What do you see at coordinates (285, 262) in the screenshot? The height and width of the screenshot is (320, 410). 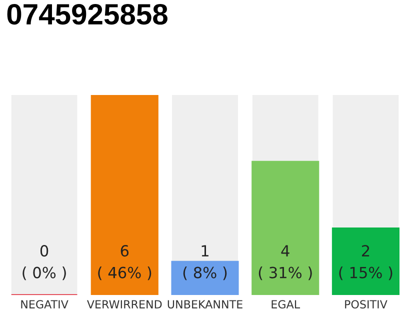 I see `data-label: 4 ( 31% )` at bounding box center [285, 262].